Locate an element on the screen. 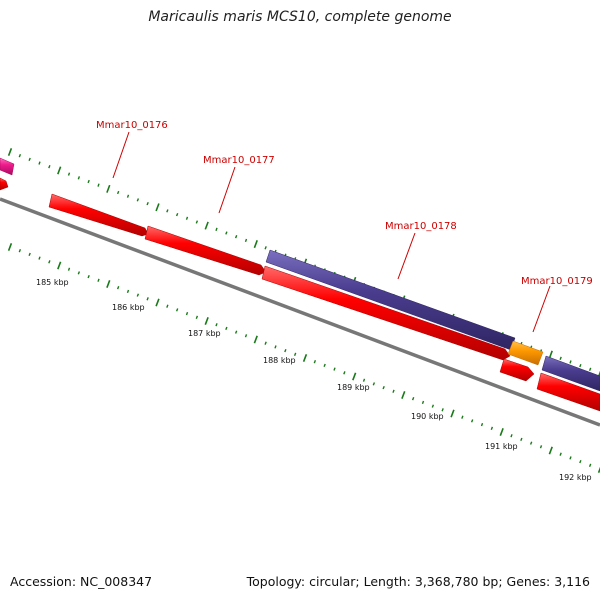  gene-label: Mmar10_0176 is located at coordinates (132, 125).